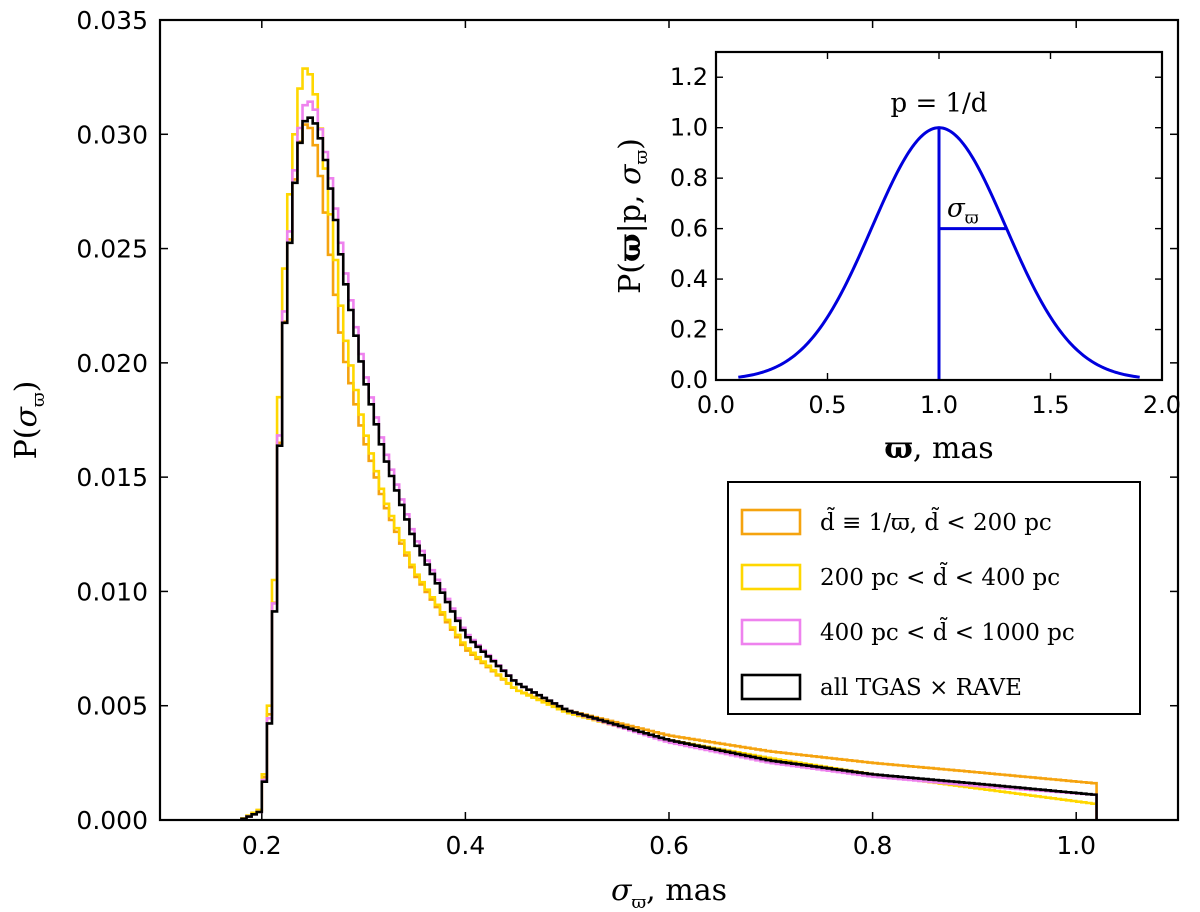 The width and height of the screenshot is (1200, 912). Describe the element at coordinates (938, 448) in the screenshot. I see `inset-x-axis-label: ϖ, mas` at that location.